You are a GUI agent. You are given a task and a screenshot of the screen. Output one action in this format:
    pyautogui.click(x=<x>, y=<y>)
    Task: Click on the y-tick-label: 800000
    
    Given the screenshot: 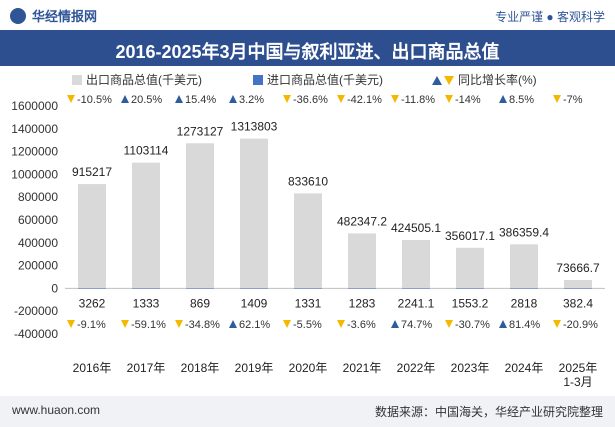 What is the action you would take?
    pyautogui.click(x=38, y=197)
    